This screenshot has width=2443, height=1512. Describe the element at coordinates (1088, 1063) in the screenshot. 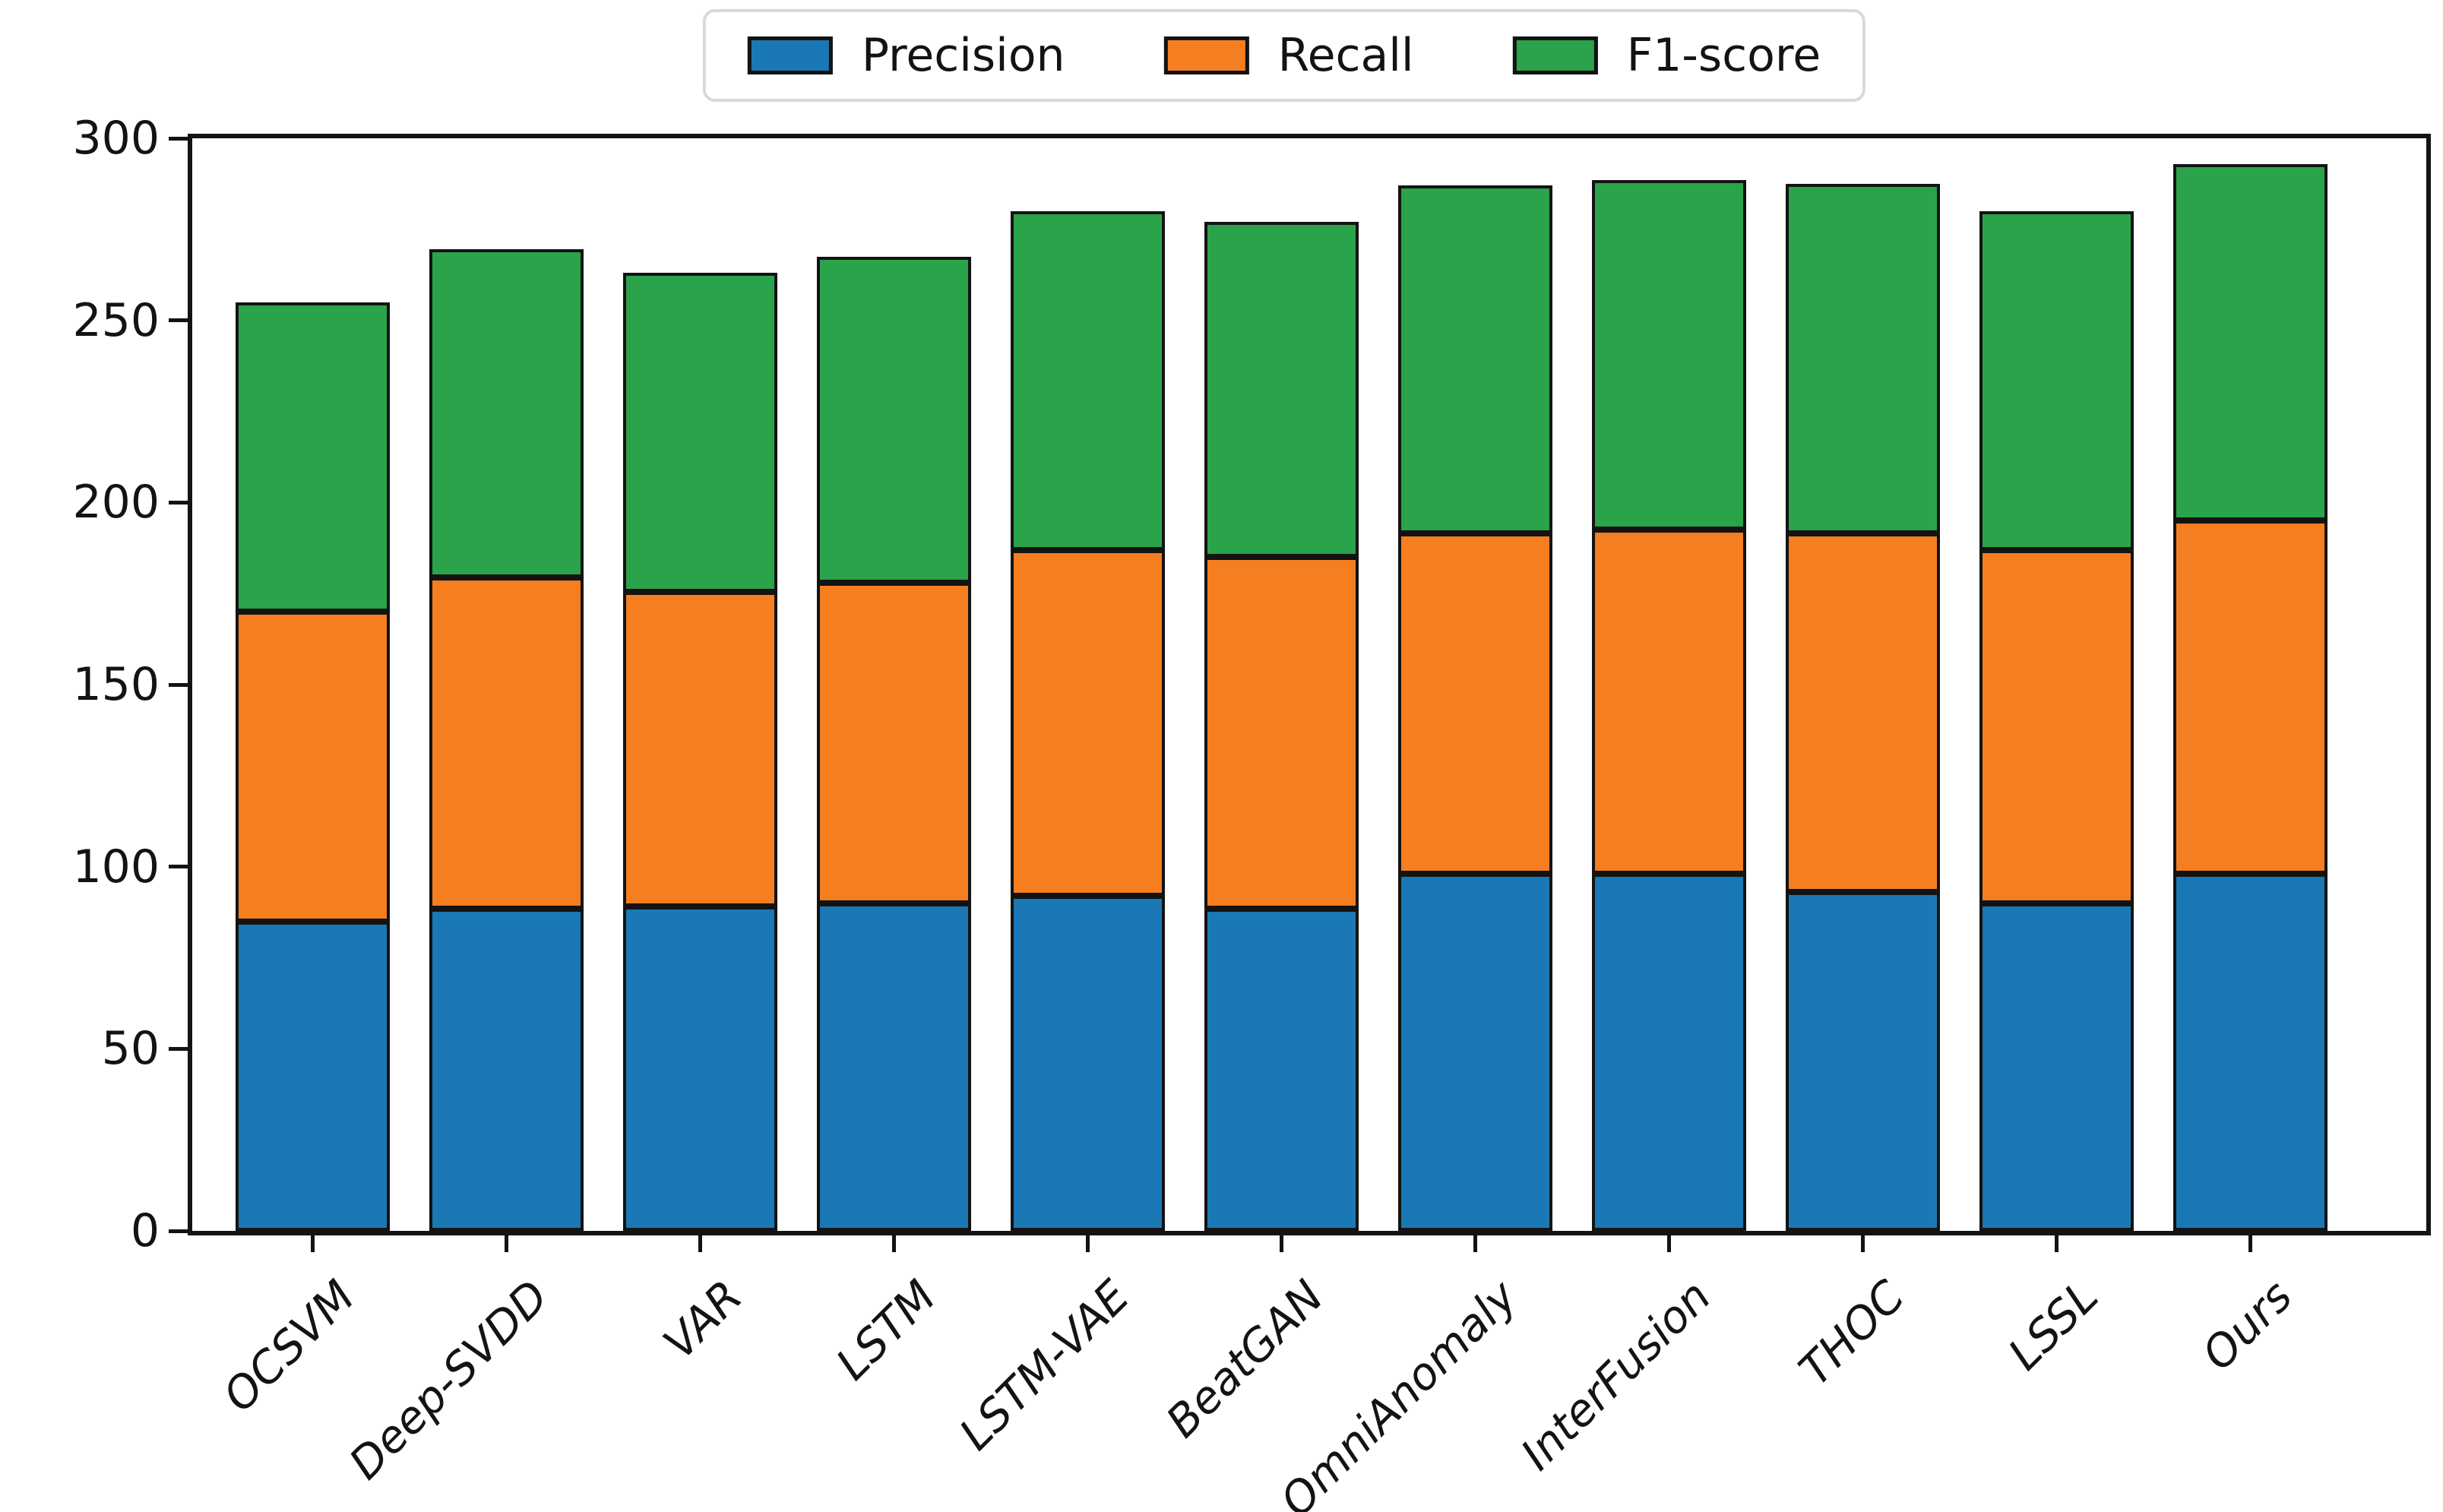

I see `bar-segment-precision-lstm-vae` at that location.